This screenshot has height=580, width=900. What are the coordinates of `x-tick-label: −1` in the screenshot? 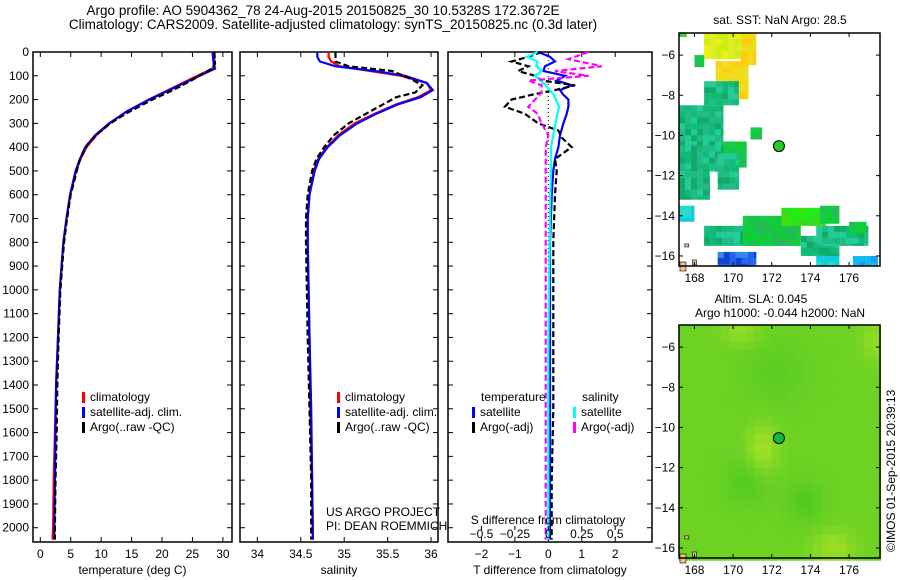 It's located at (515, 554).